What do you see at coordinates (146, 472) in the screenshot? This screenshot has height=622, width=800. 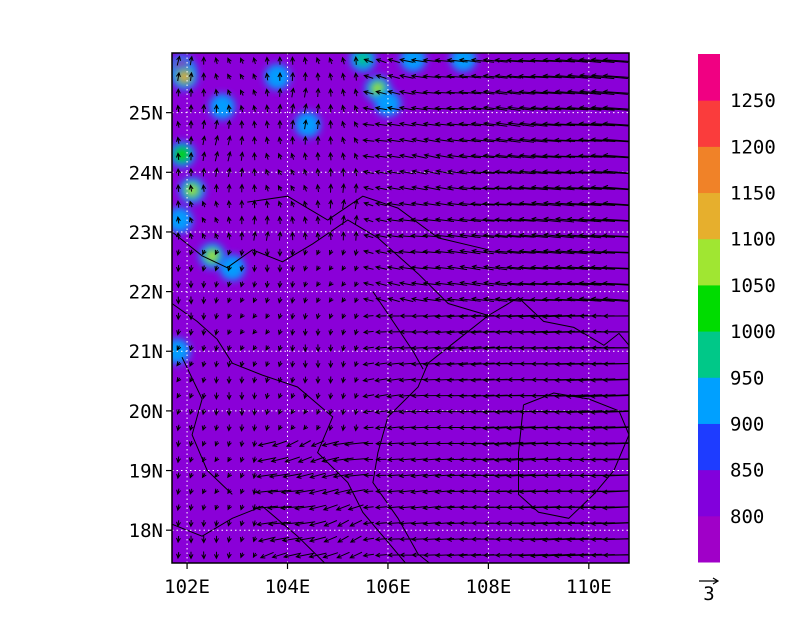 I see `y-tick-label: 19N` at bounding box center [146, 472].